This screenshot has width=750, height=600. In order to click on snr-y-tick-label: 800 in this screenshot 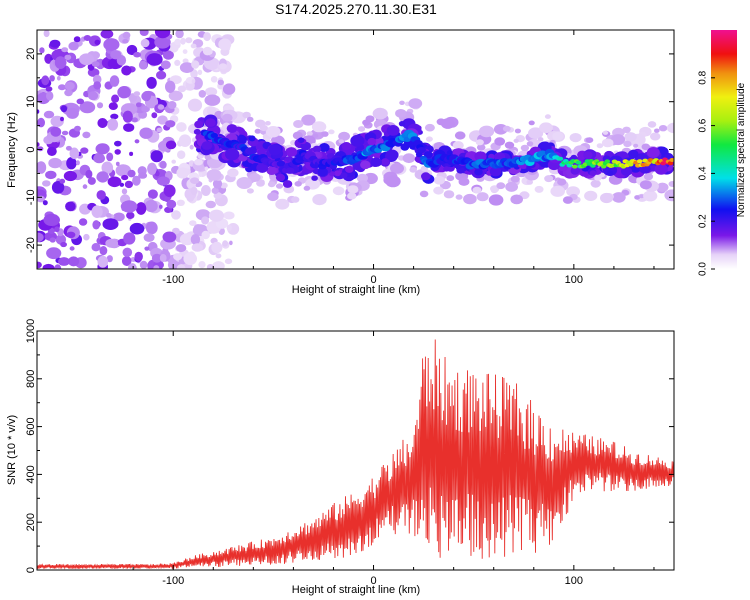, I will do `click(31, 379)`.